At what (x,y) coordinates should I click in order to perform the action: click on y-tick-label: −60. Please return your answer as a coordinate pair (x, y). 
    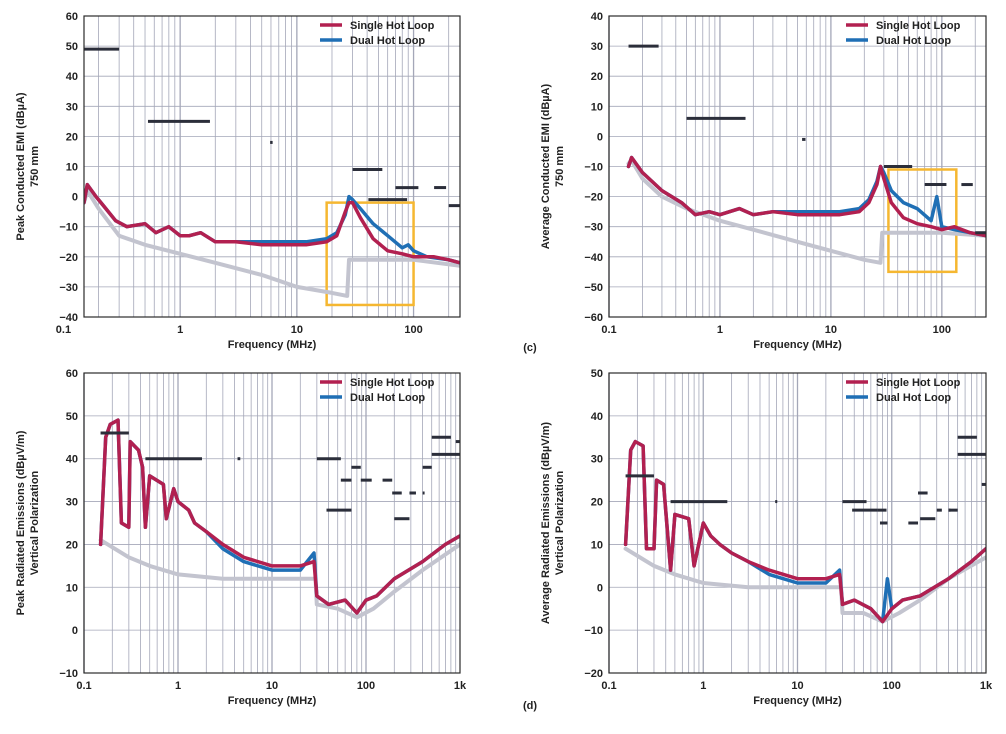
    Looking at the image, I should click on (593, 318).